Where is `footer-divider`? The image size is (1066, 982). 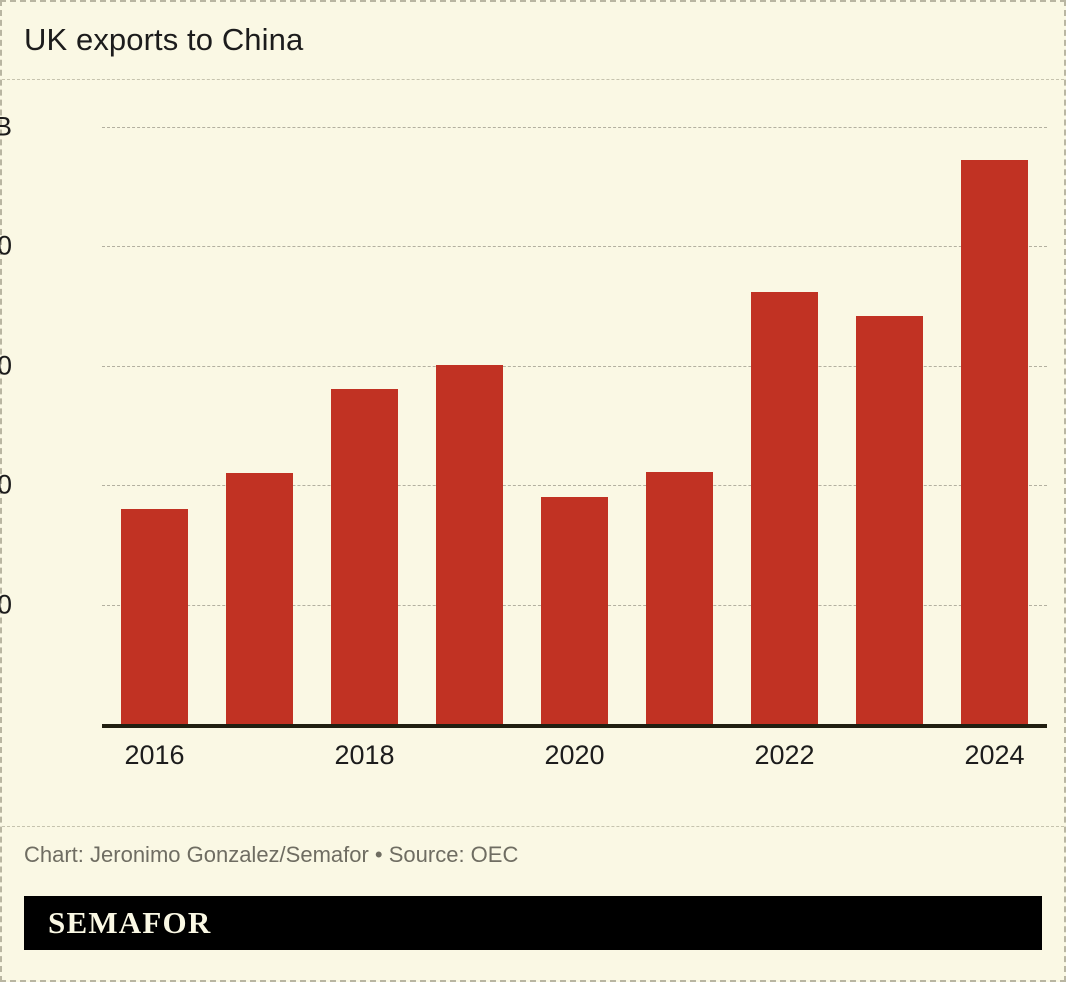
footer-divider is located at coordinates (533, 826).